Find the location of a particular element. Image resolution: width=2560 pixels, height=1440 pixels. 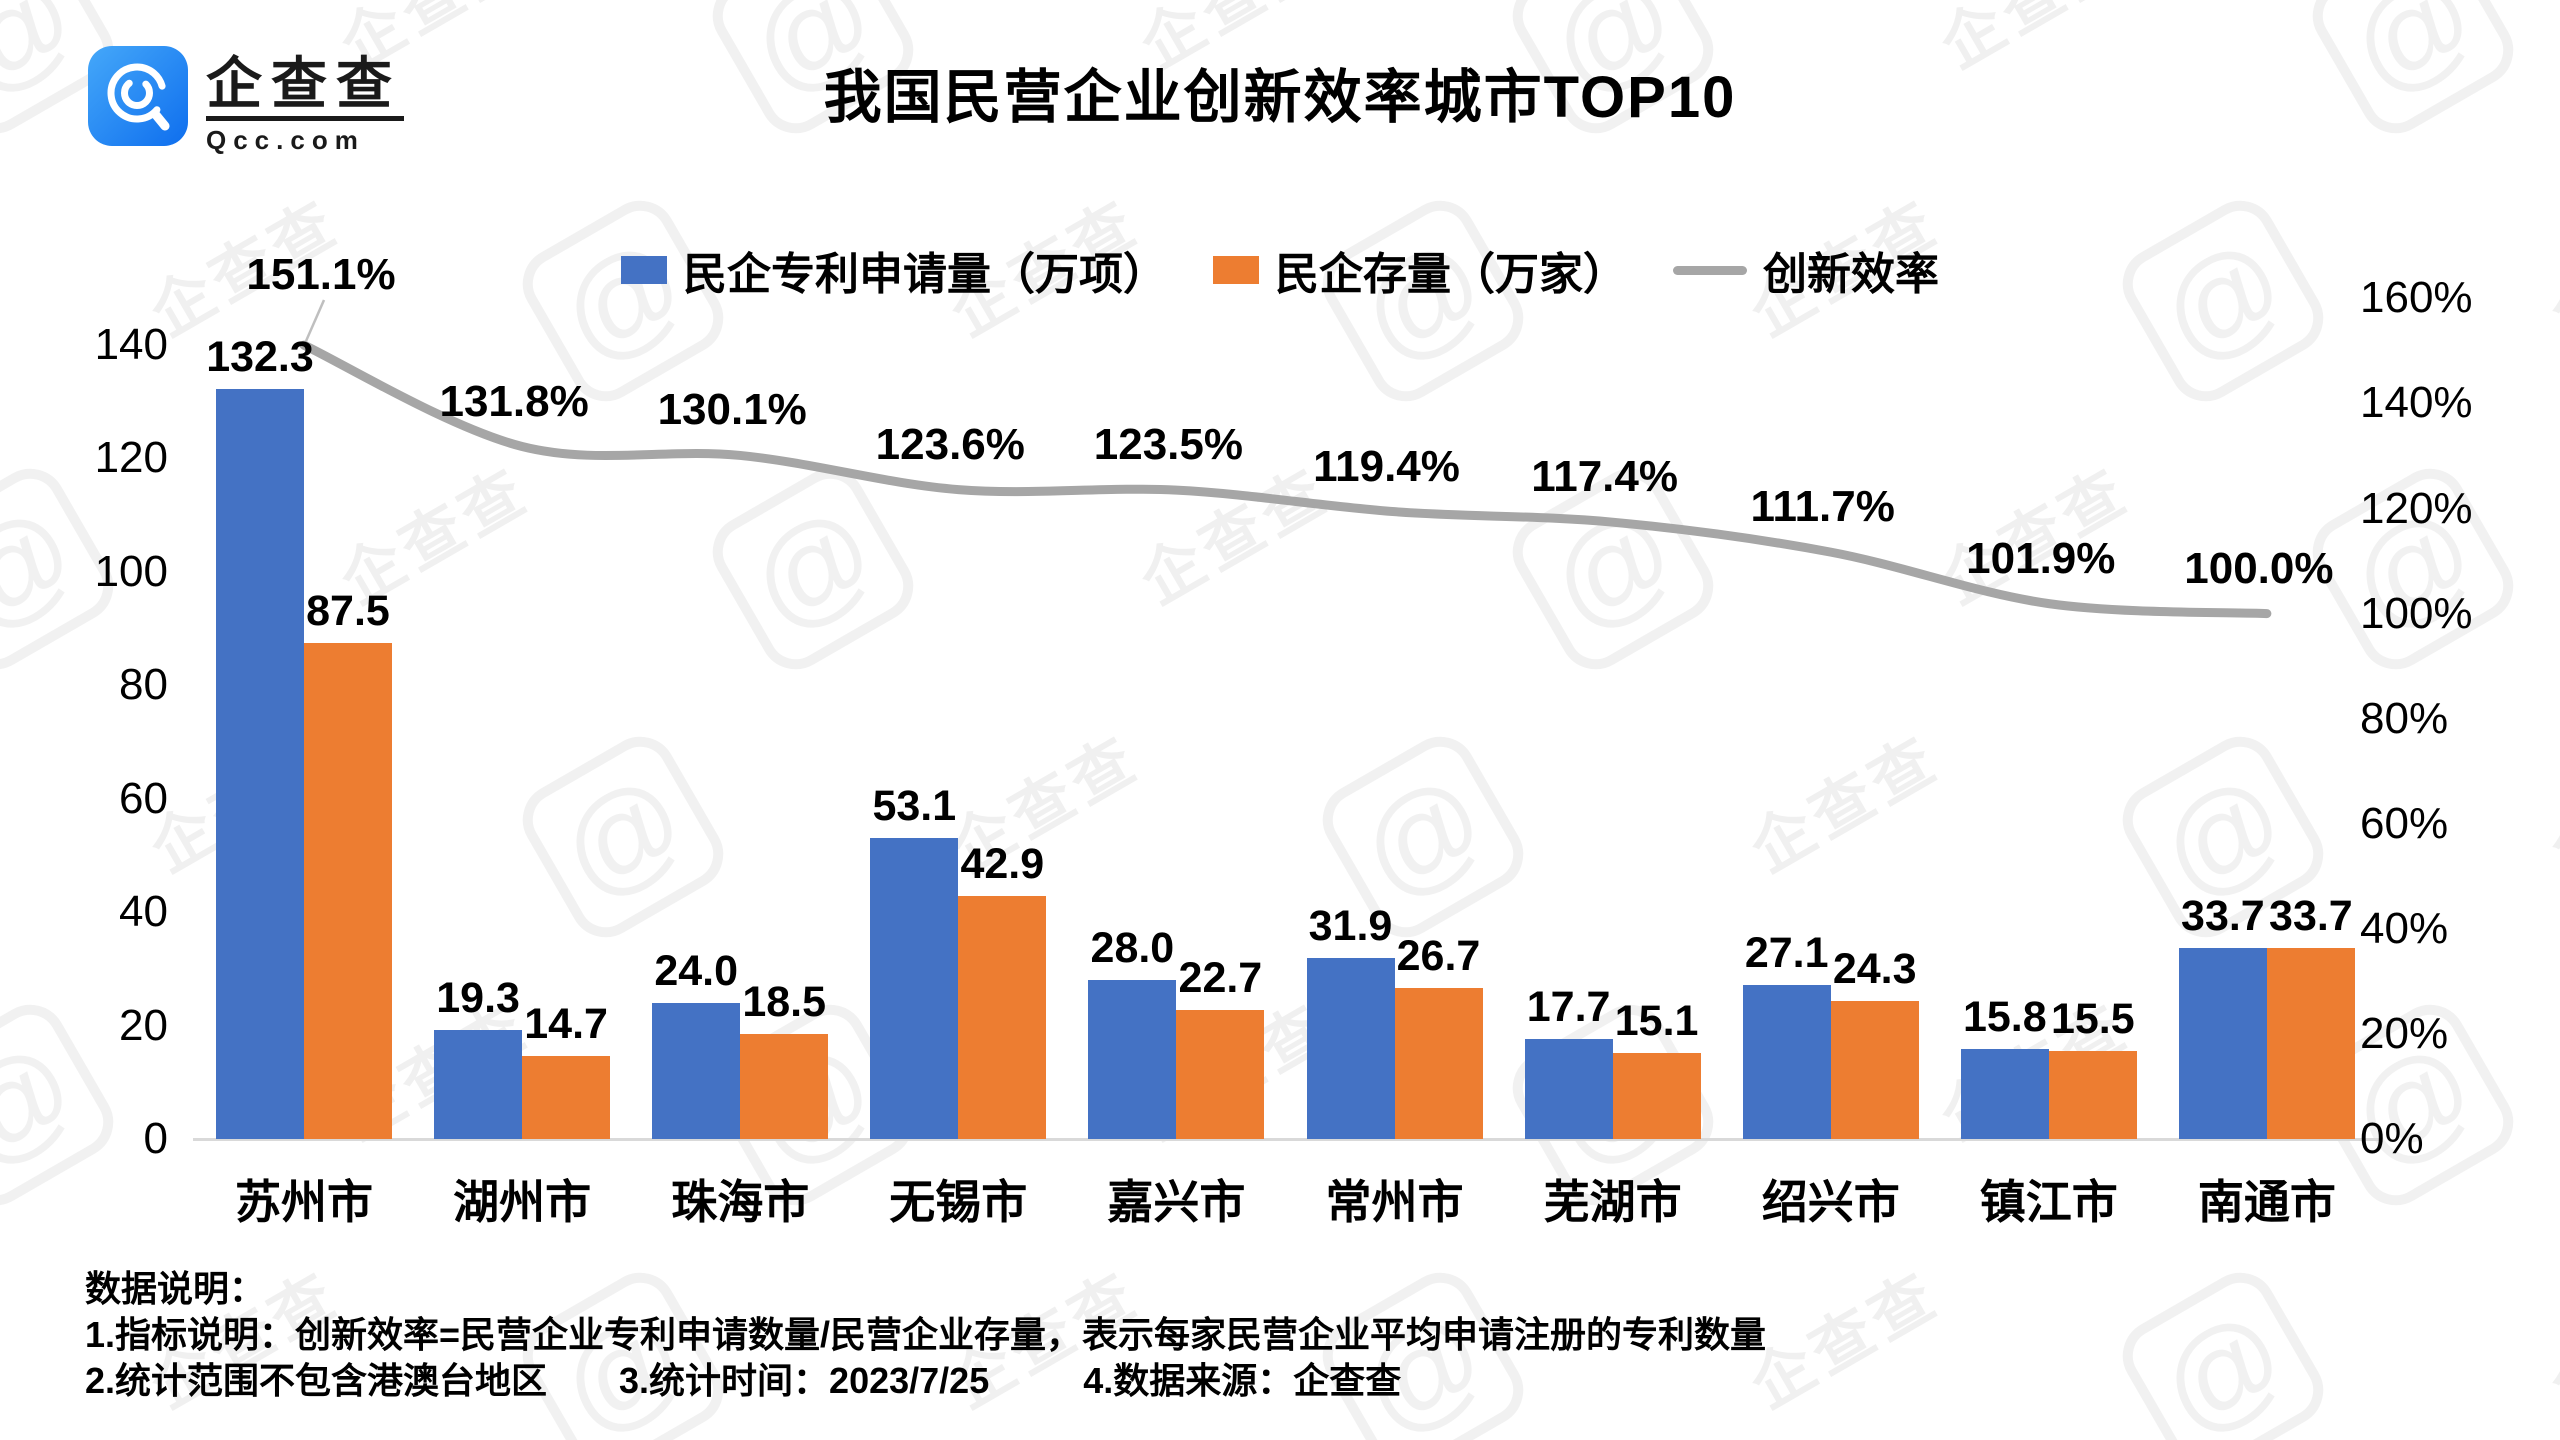

legend-item-2: 创新效率 is located at coordinates (1806, 270).